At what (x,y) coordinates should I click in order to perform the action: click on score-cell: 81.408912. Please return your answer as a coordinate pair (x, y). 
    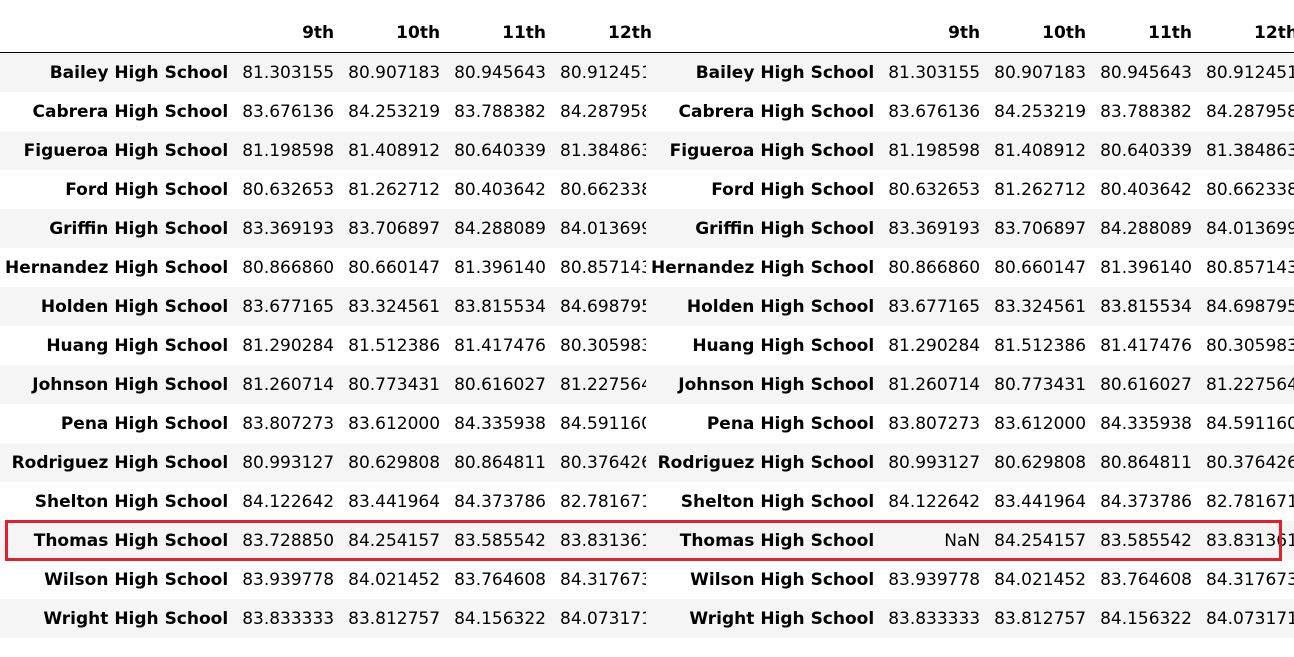
    Looking at the image, I should click on (394, 150).